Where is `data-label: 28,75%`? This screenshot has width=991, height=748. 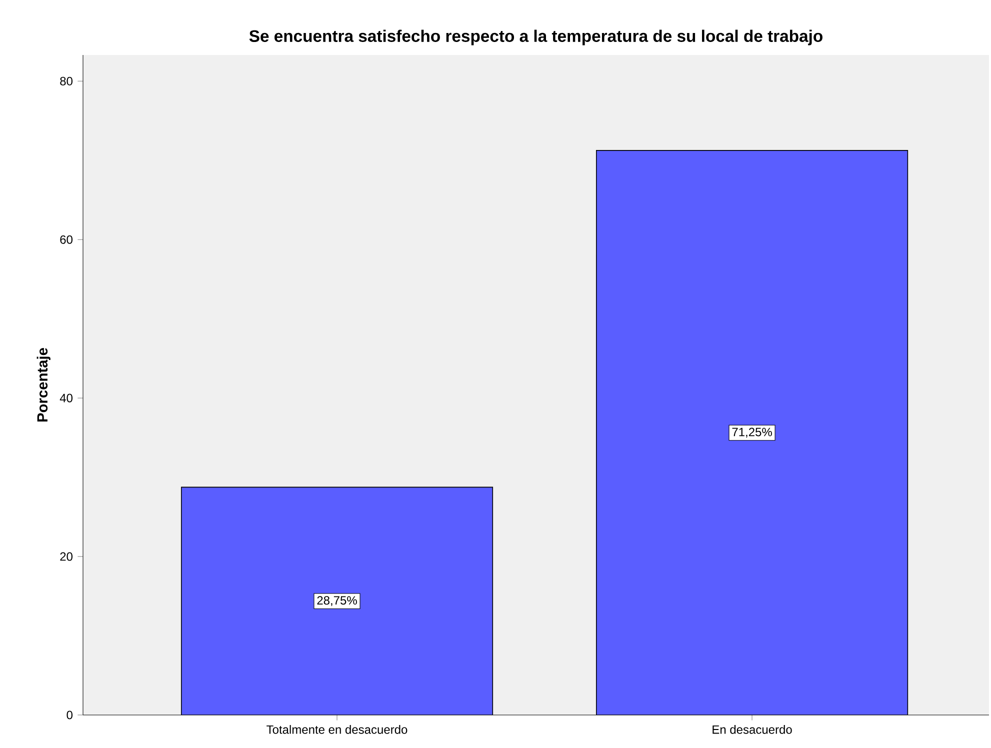 data-label: 28,75% is located at coordinates (337, 601).